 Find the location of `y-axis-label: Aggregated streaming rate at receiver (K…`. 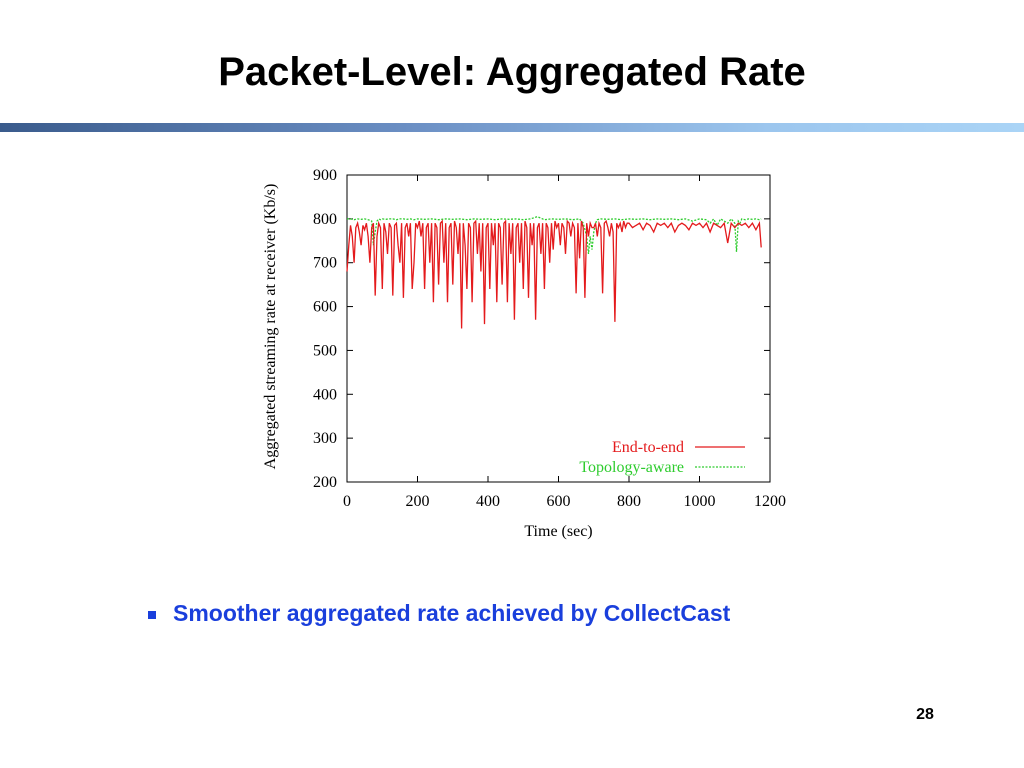

y-axis-label: Aggregated streaming rate at receiver (K… is located at coordinates (270, 327).